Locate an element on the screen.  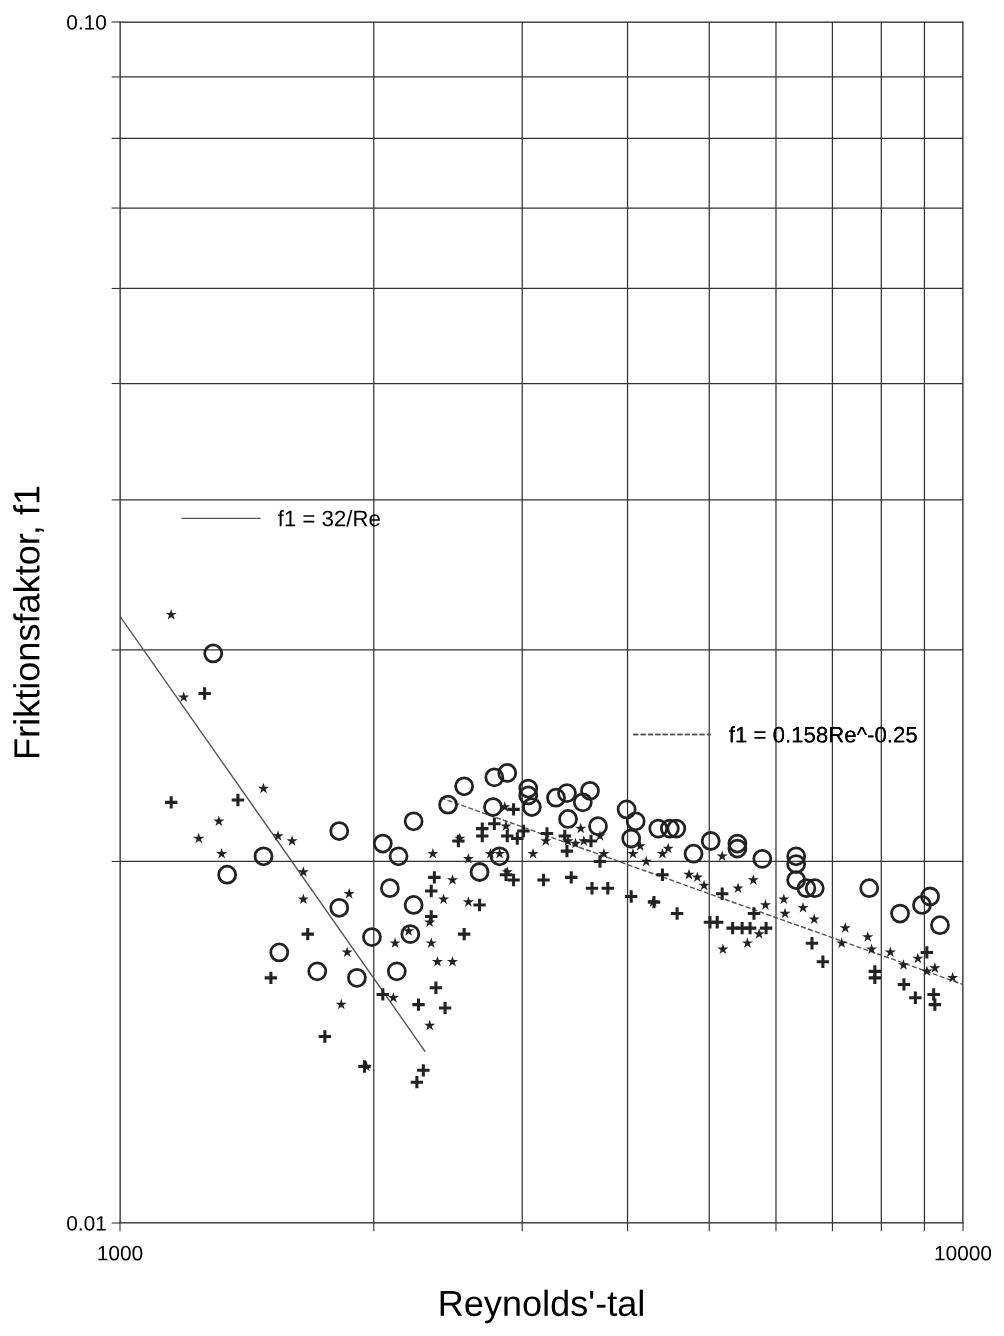
x-tick-label: 1000 is located at coordinates (120, 1253).